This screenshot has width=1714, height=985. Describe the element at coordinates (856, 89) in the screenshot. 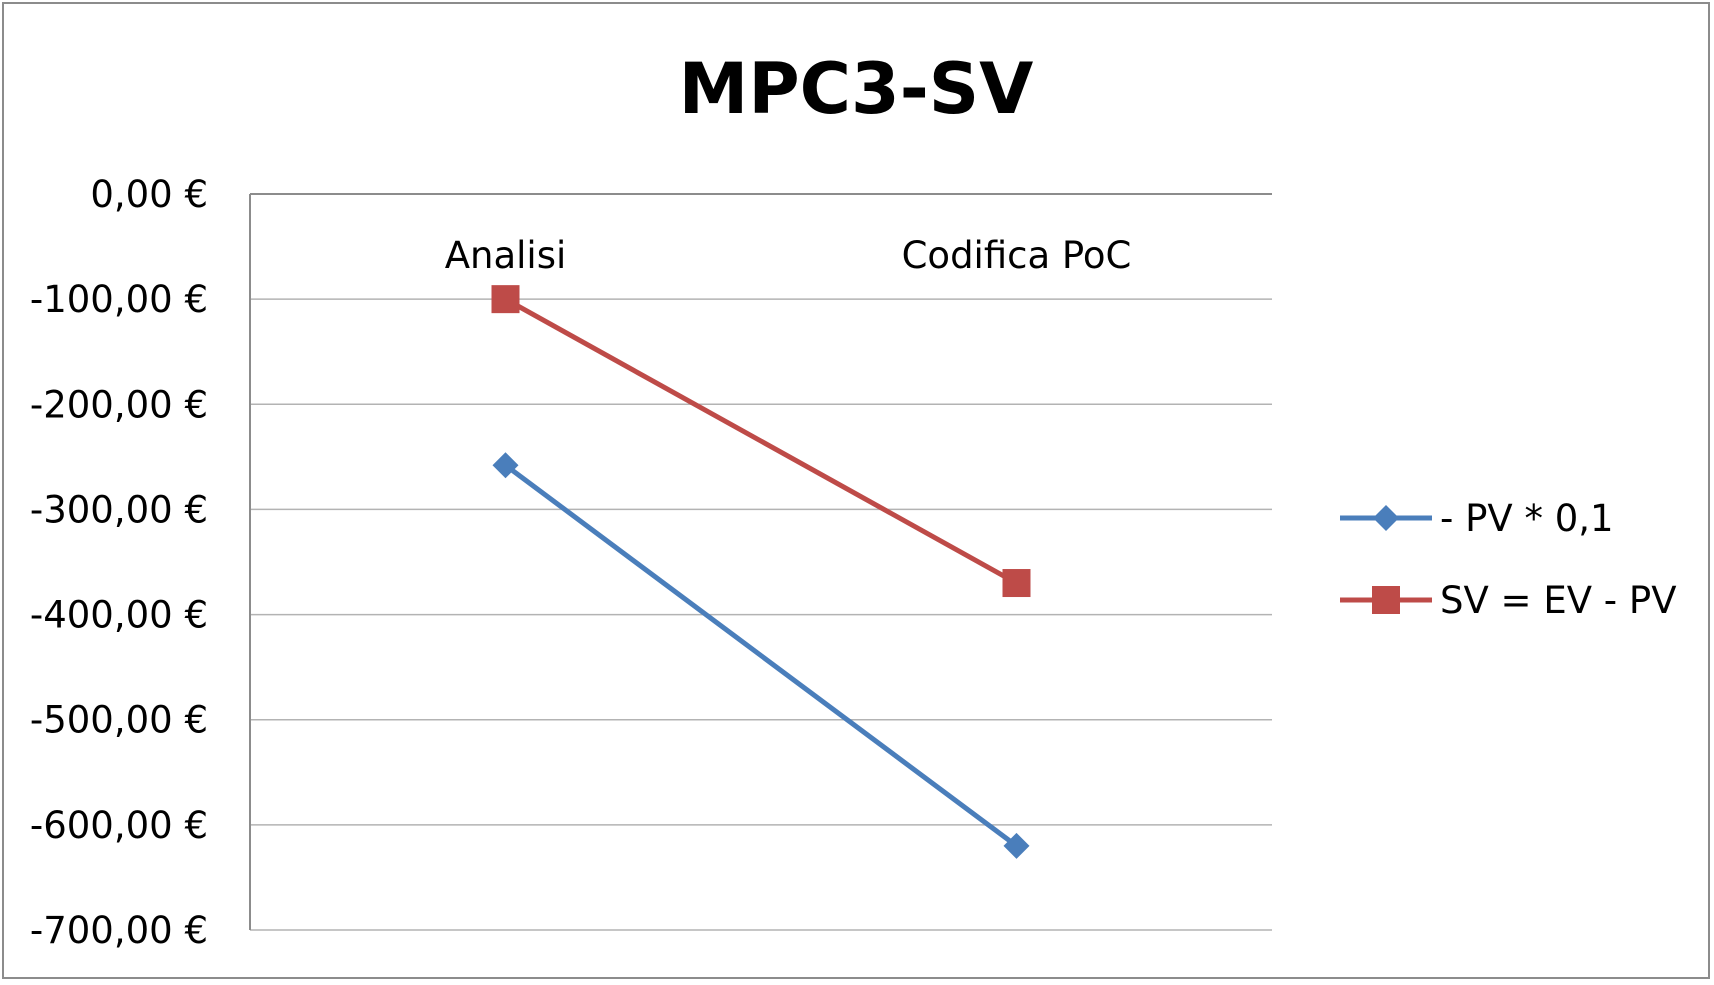

I see `chart-title: MPC3-SV` at that location.